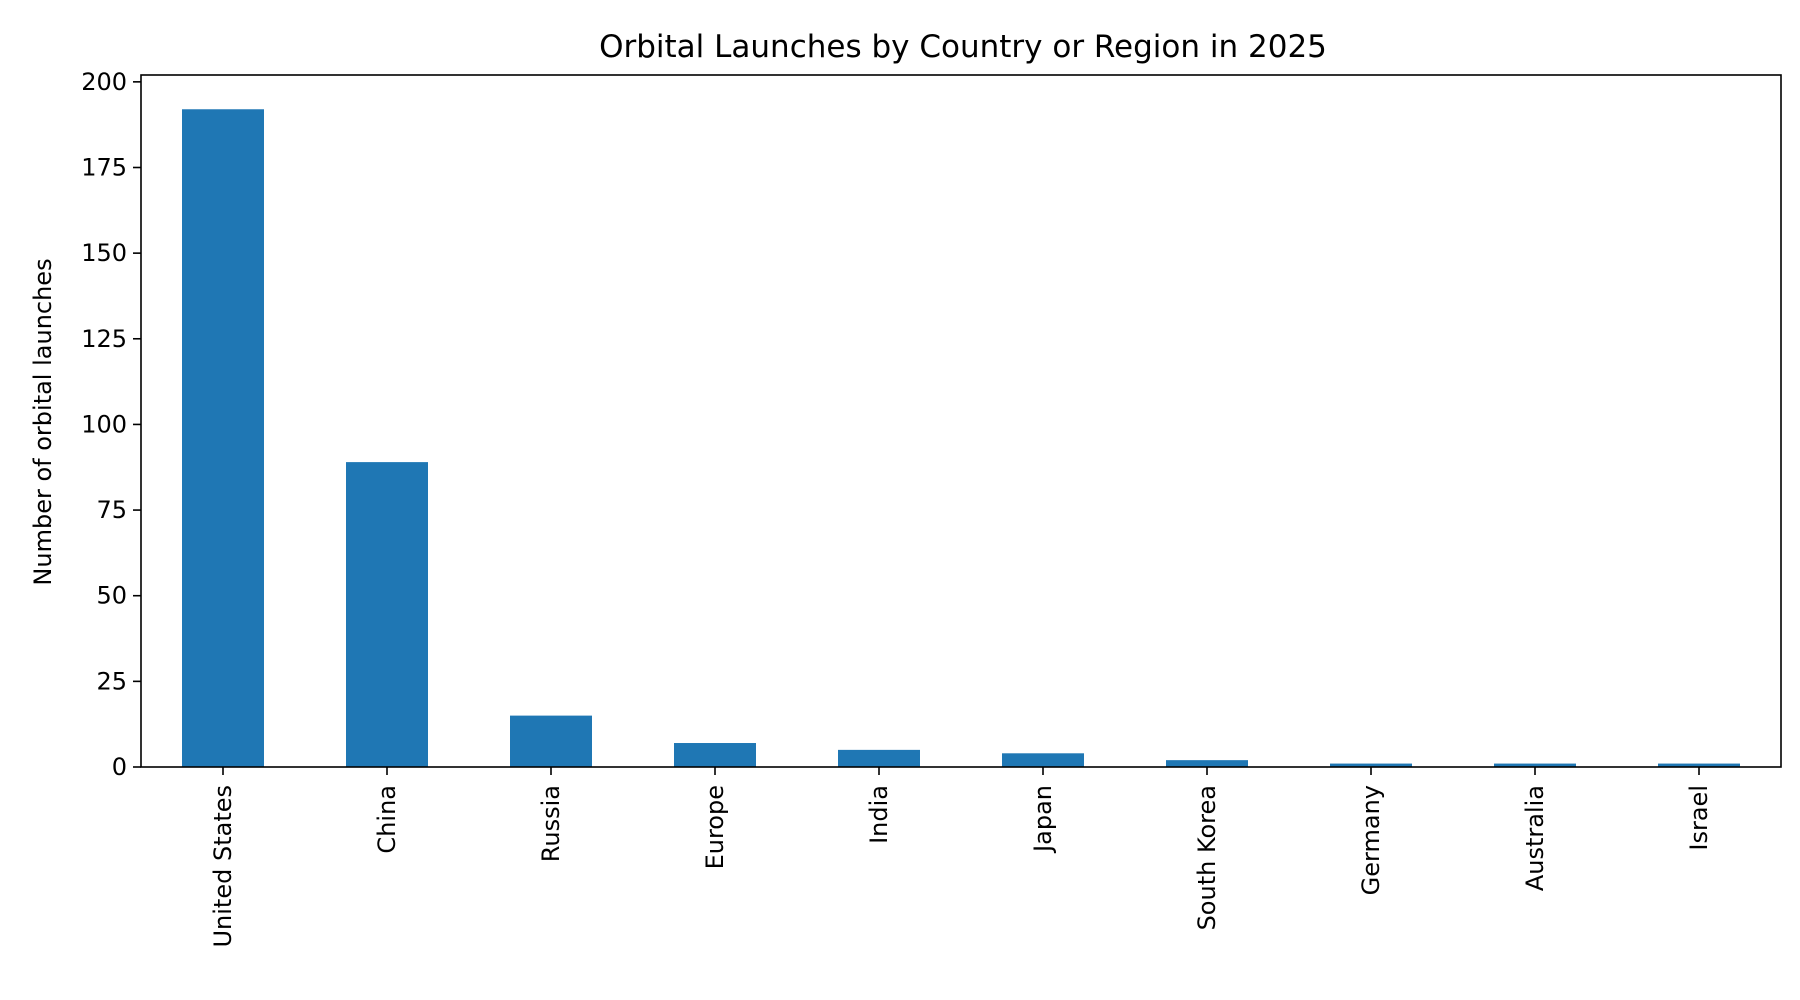  I want to click on y-axis-label: Number of orbital launches, so click(43, 421).